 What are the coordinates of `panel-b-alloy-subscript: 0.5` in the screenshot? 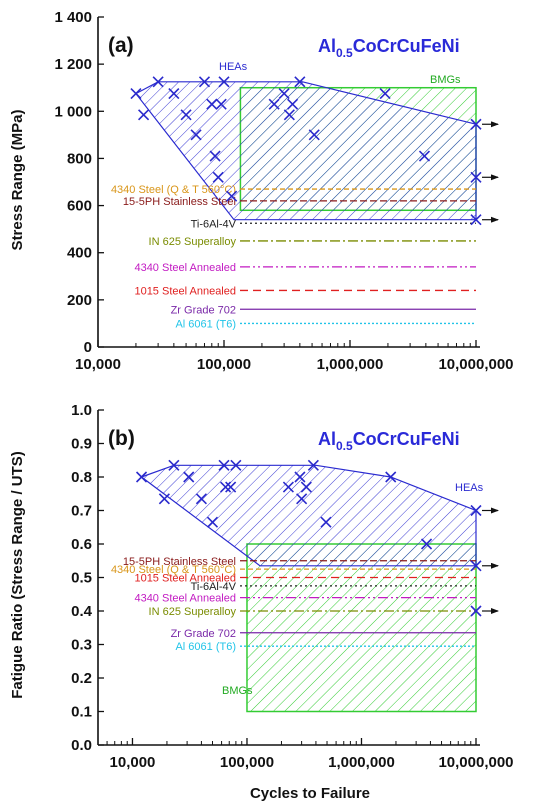 It's located at (344, 446).